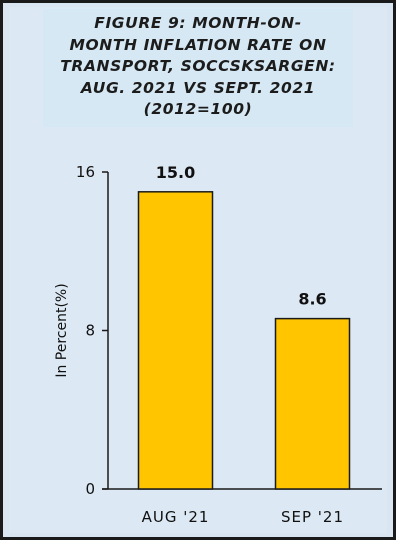 This screenshot has height=540, width=396. What do you see at coordinates (176, 517) in the screenshot?
I see `x-tick-label: AUG '21` at bounding box center [176, 517].